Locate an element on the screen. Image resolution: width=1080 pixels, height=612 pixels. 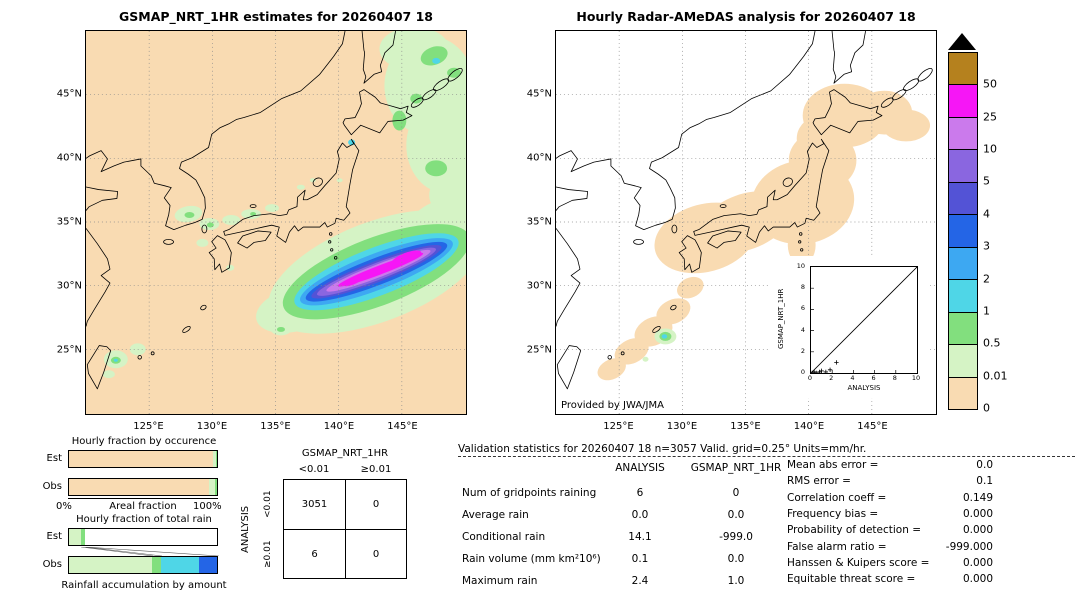
score-value: -999.000 is located at coordinates (969, 547).